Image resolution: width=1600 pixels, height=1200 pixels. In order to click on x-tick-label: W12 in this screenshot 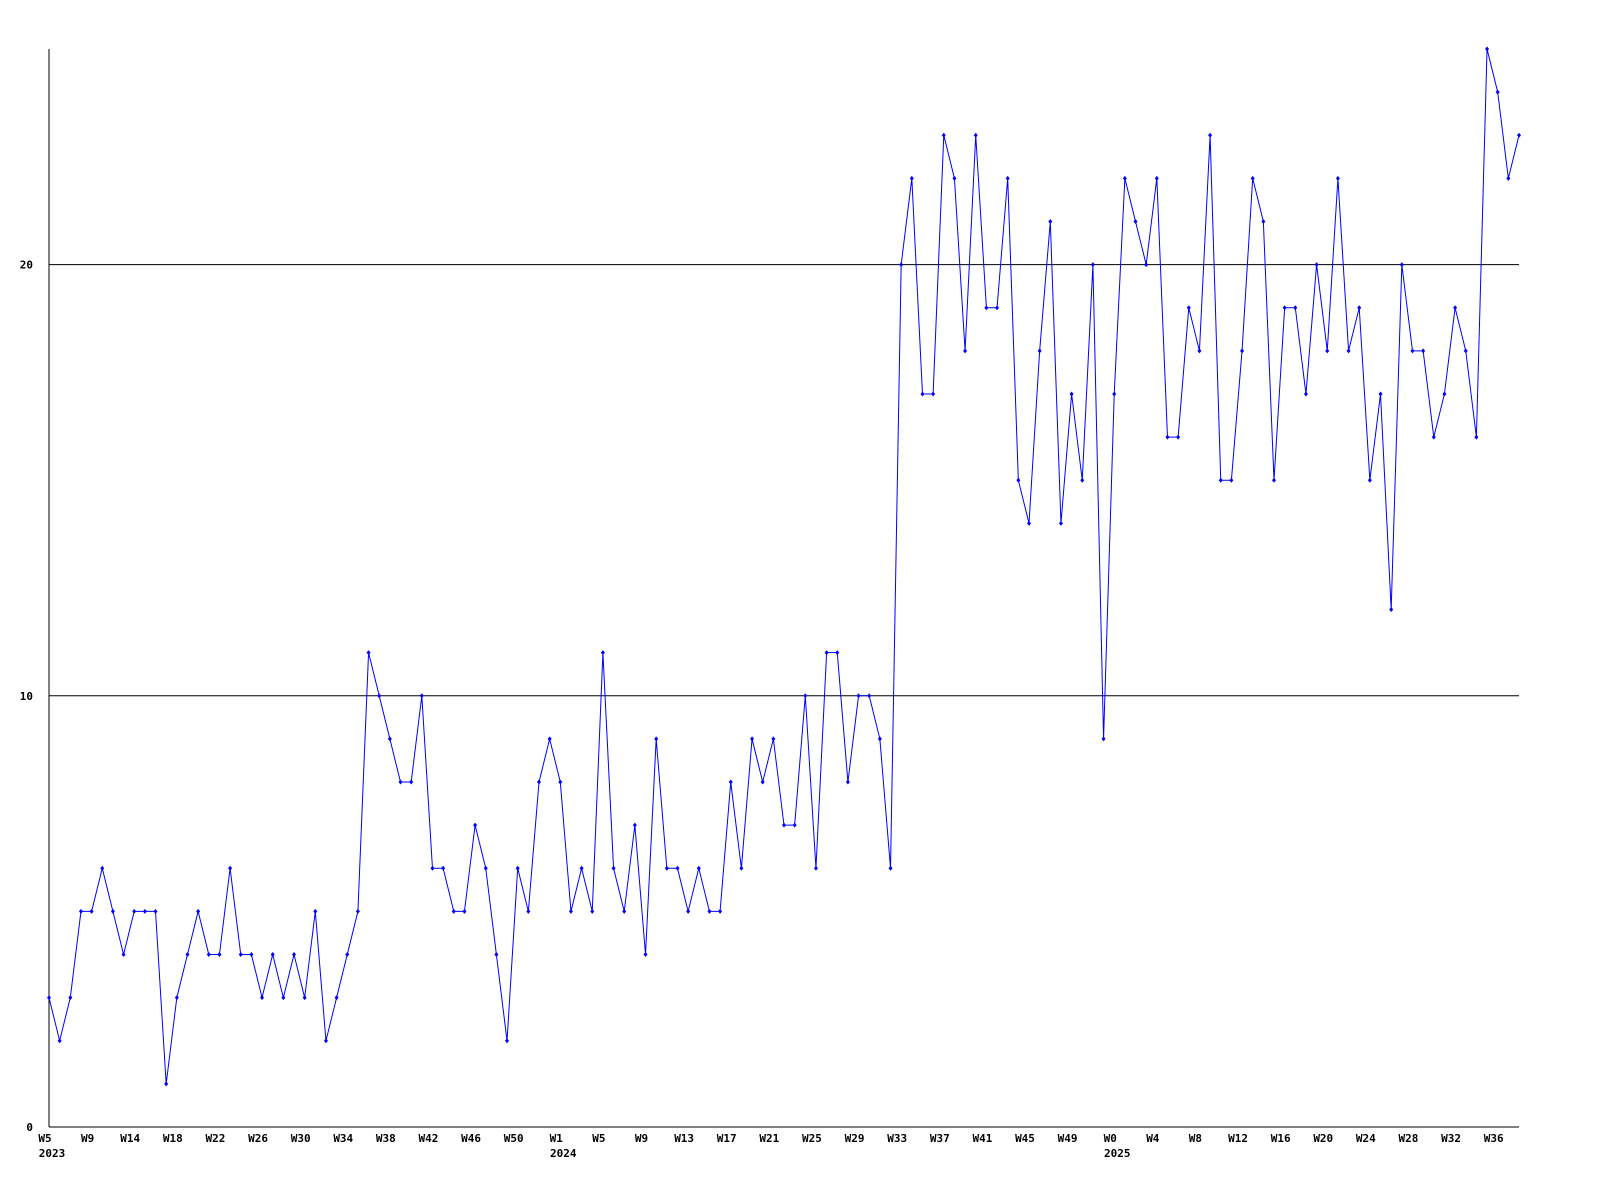, I will do `click(1238, 1138)`.